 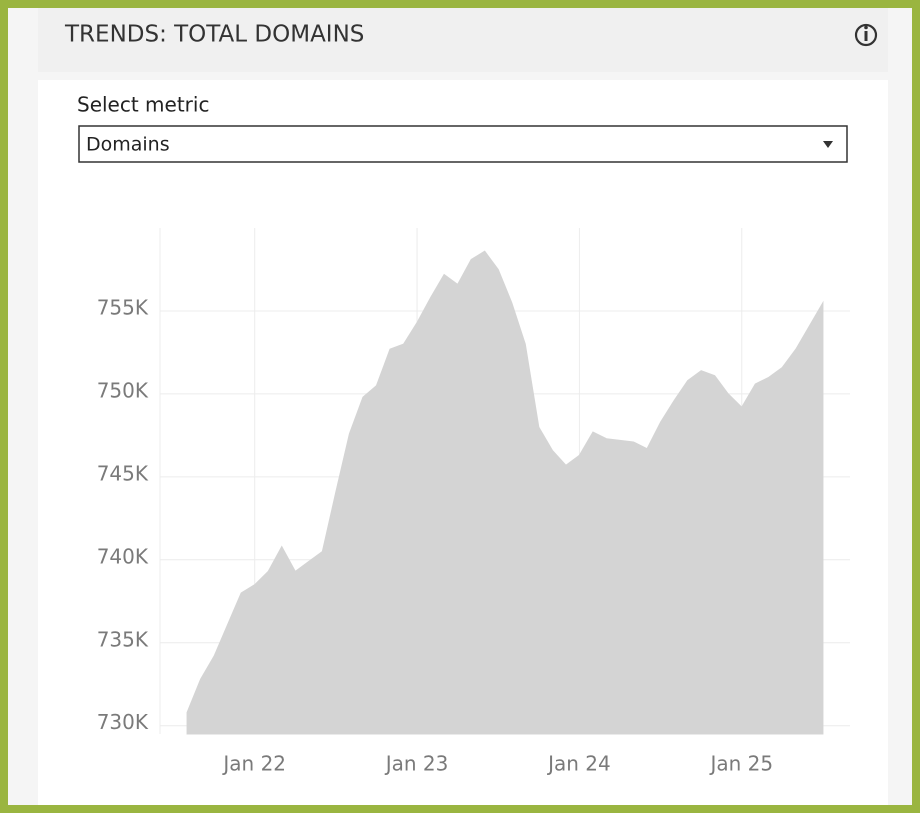 I want to click on y-tick-label: 745K, so click(x=123, y=473).